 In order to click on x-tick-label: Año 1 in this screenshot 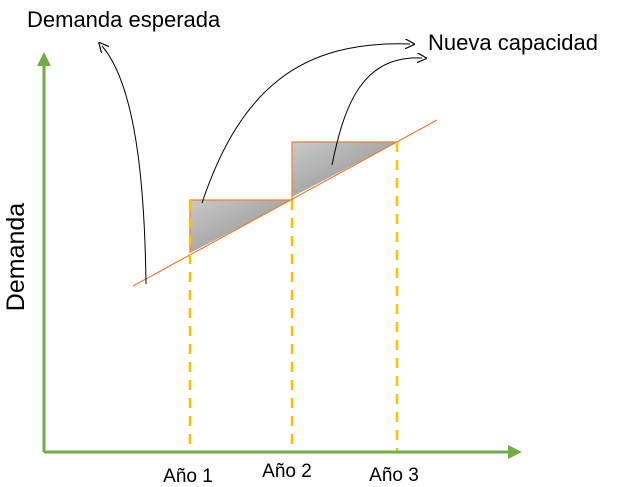, I will do `click(188, 476)`.